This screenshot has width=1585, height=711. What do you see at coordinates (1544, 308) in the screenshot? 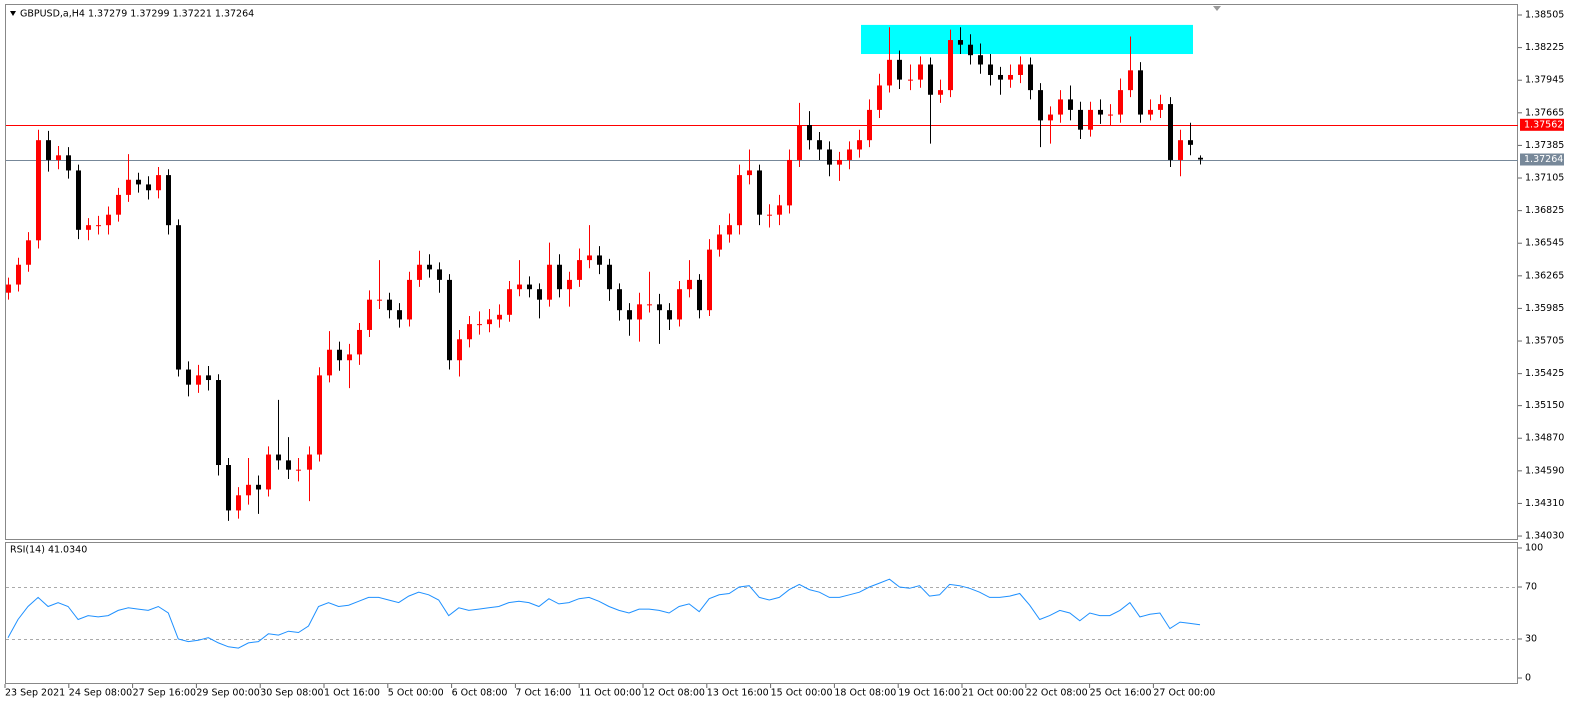
I see `y-tick-label: 1.35985` at bounding box center [1544, 308].